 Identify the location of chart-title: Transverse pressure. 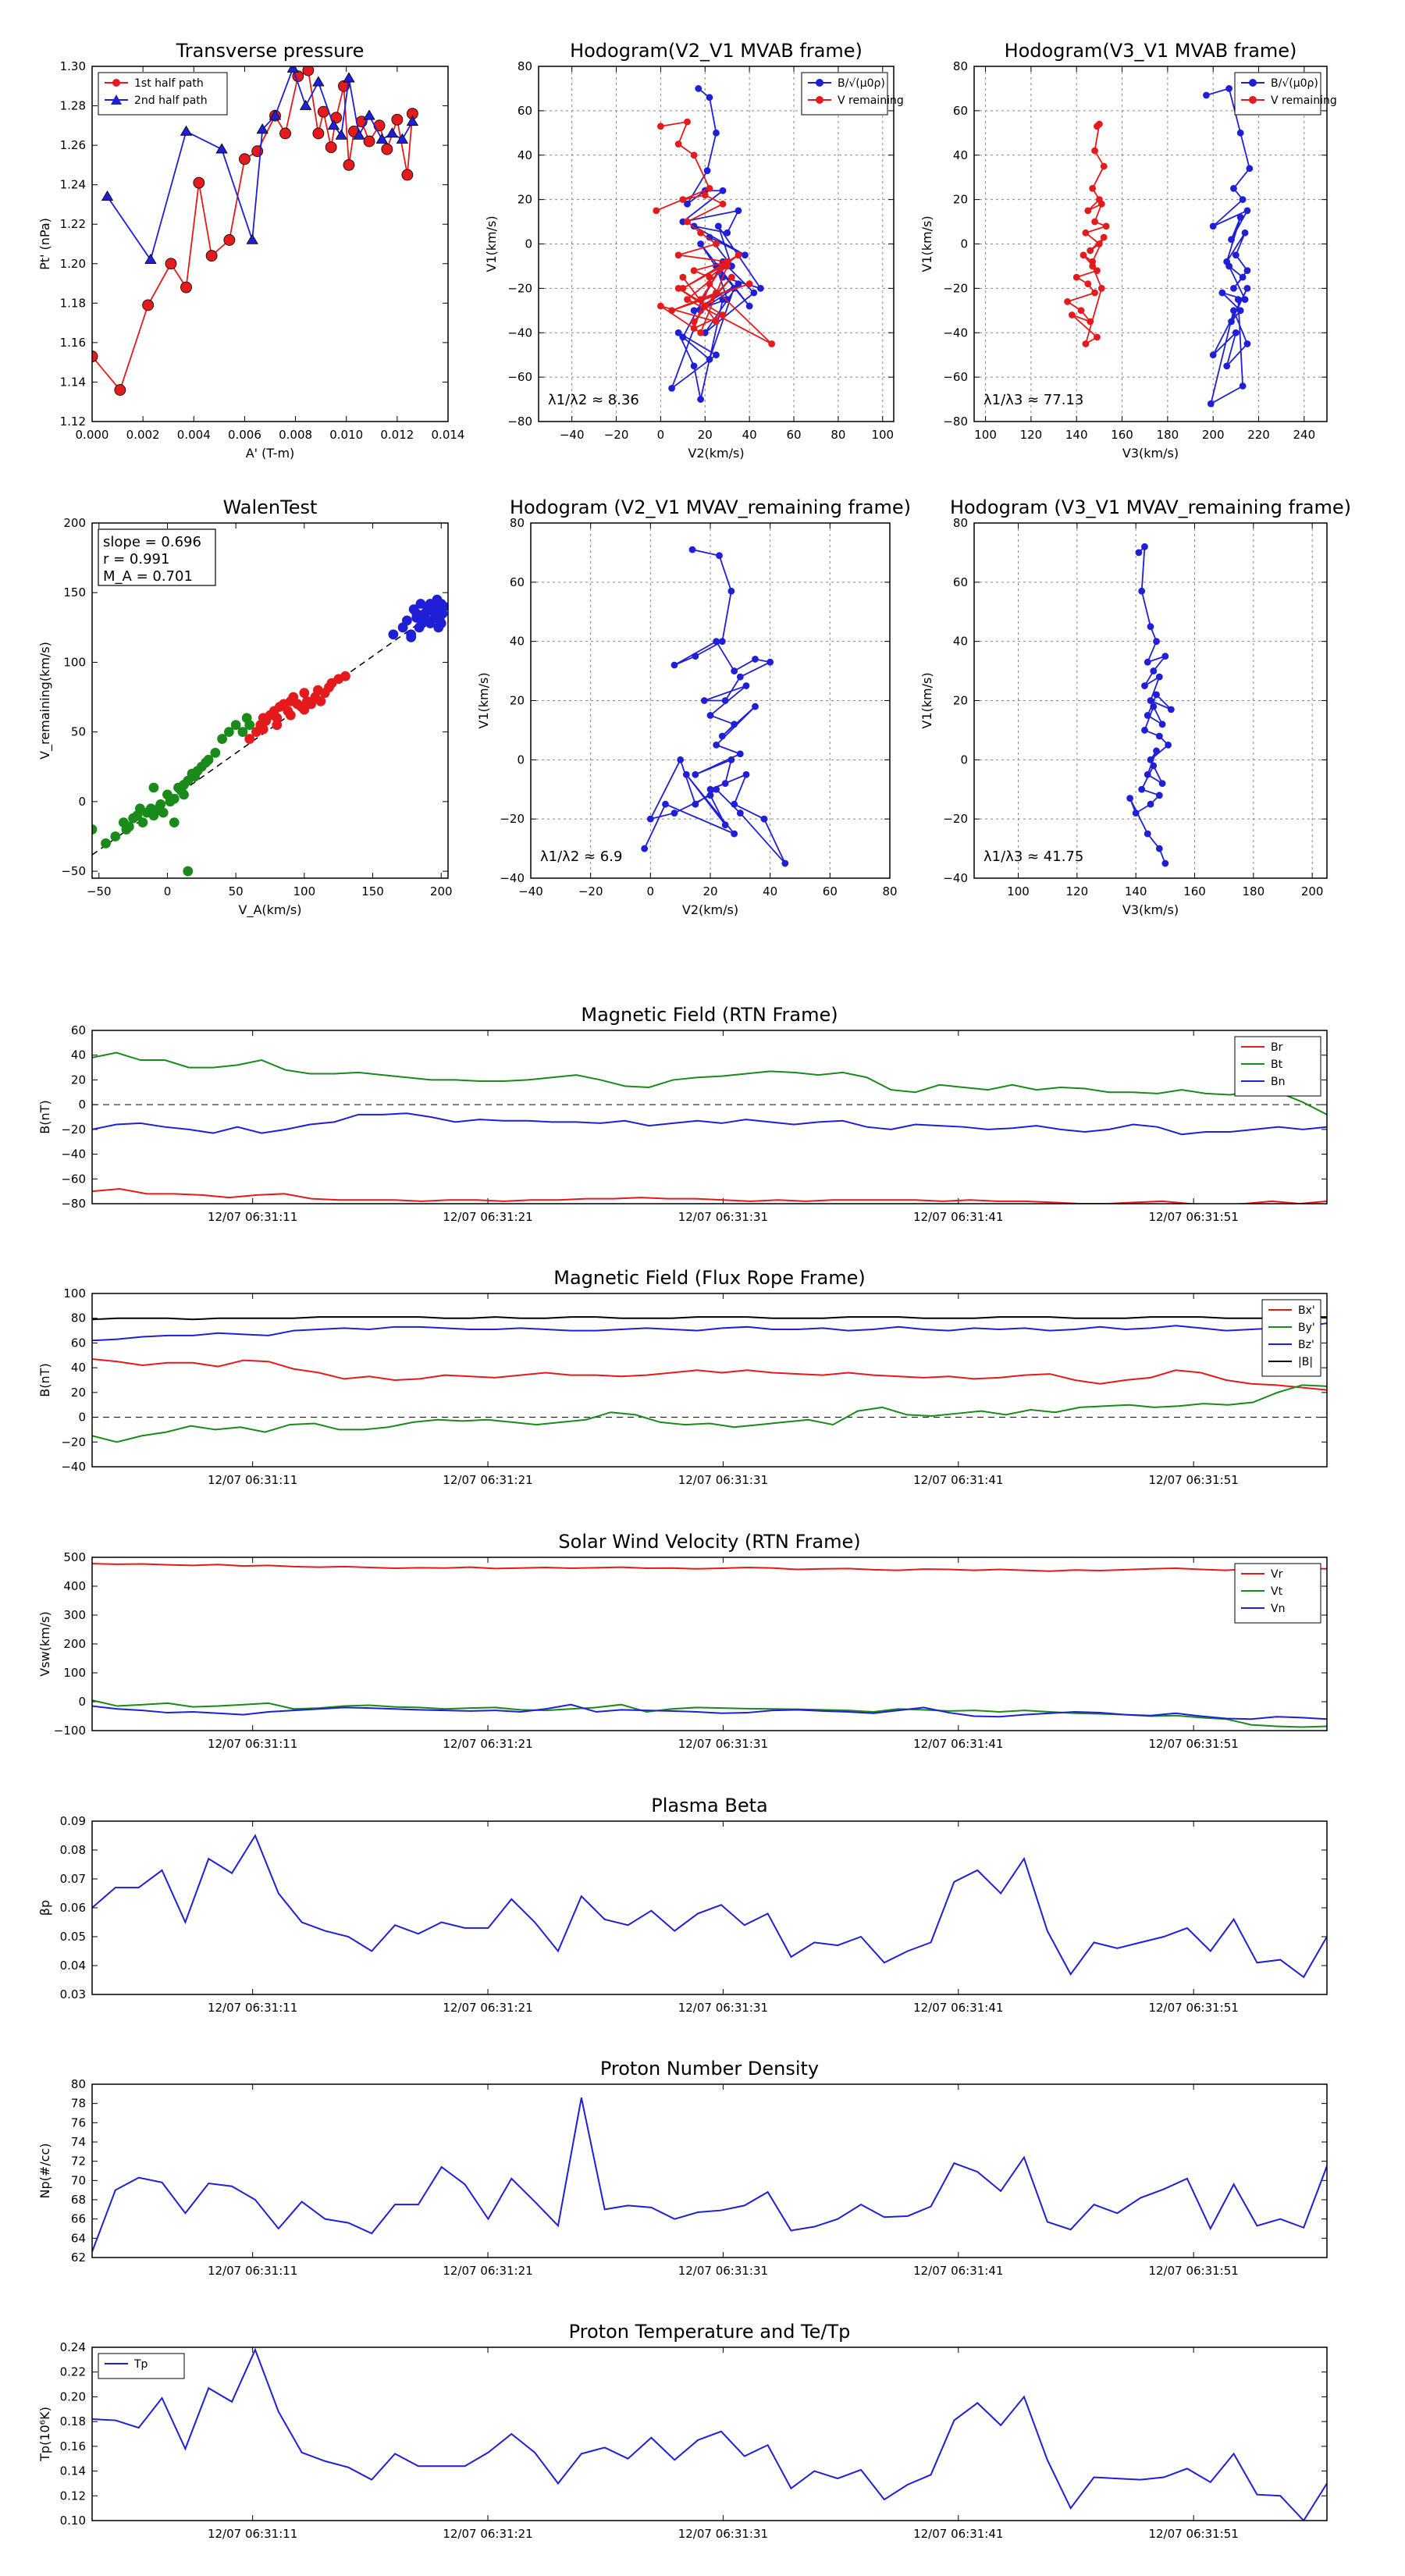
(270, 51).